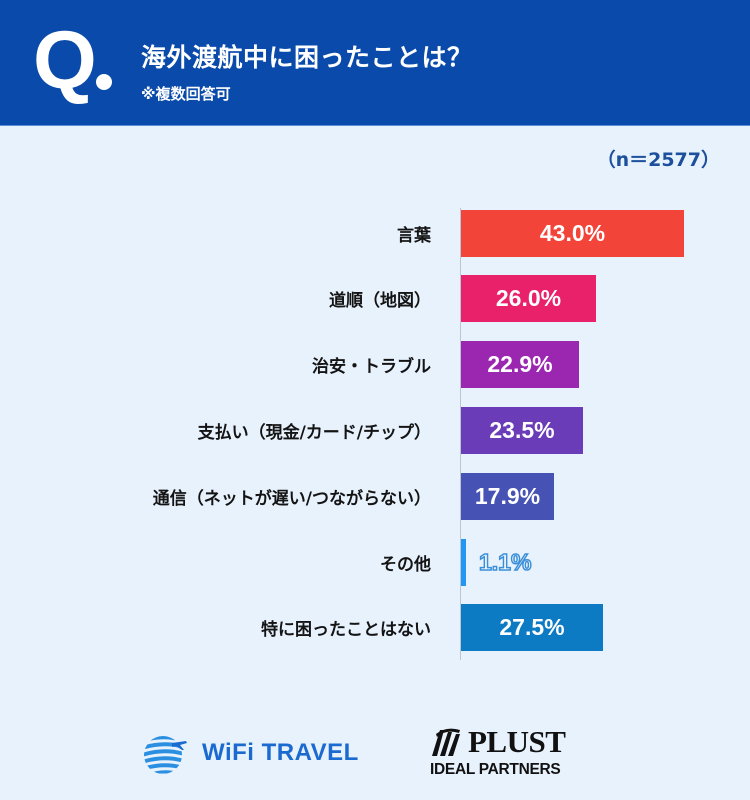 The height and width of the screenshot is (800, 750). I want to click on value-label: 43.0%, so click(572, 233).